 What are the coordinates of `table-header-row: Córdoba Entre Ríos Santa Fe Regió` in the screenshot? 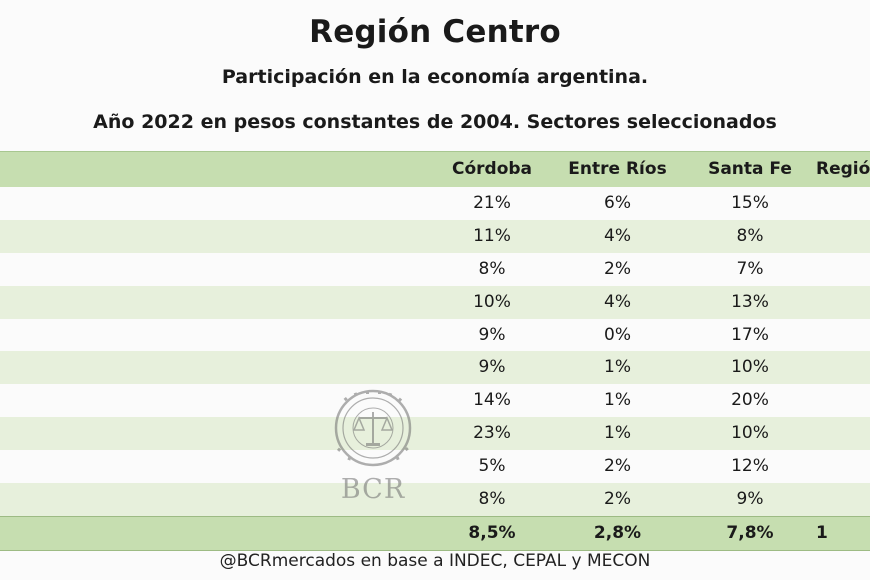 It's located at (435, 169).